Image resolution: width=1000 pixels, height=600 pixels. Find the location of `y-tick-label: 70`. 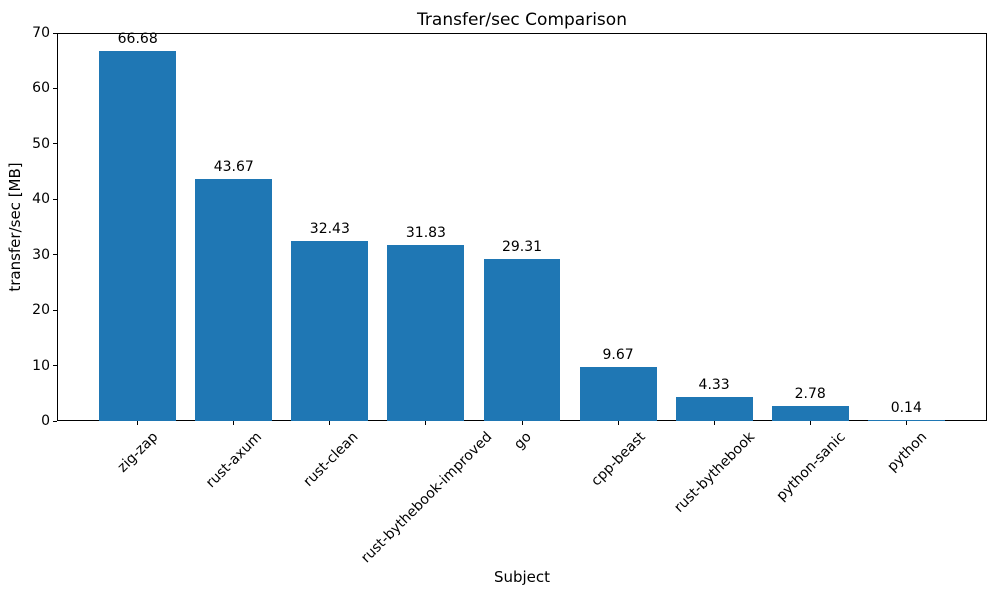

y-tick-label: 70 is located at coordinates (41, 33).